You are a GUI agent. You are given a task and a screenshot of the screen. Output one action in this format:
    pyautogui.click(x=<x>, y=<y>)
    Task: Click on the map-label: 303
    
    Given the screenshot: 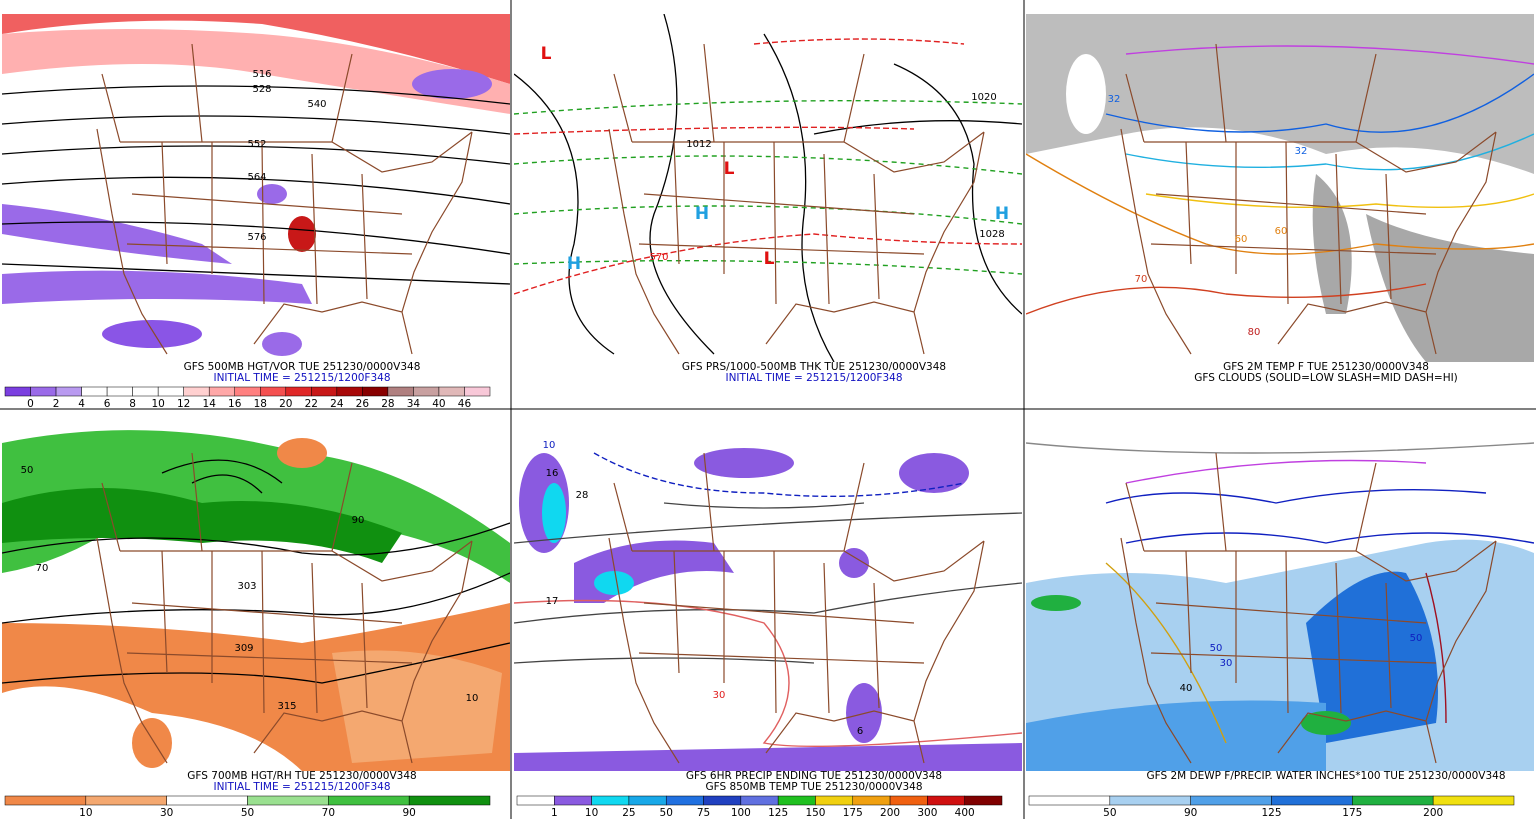 What is the action you would take?
    pyautogui.click(x=246, y=586)
    